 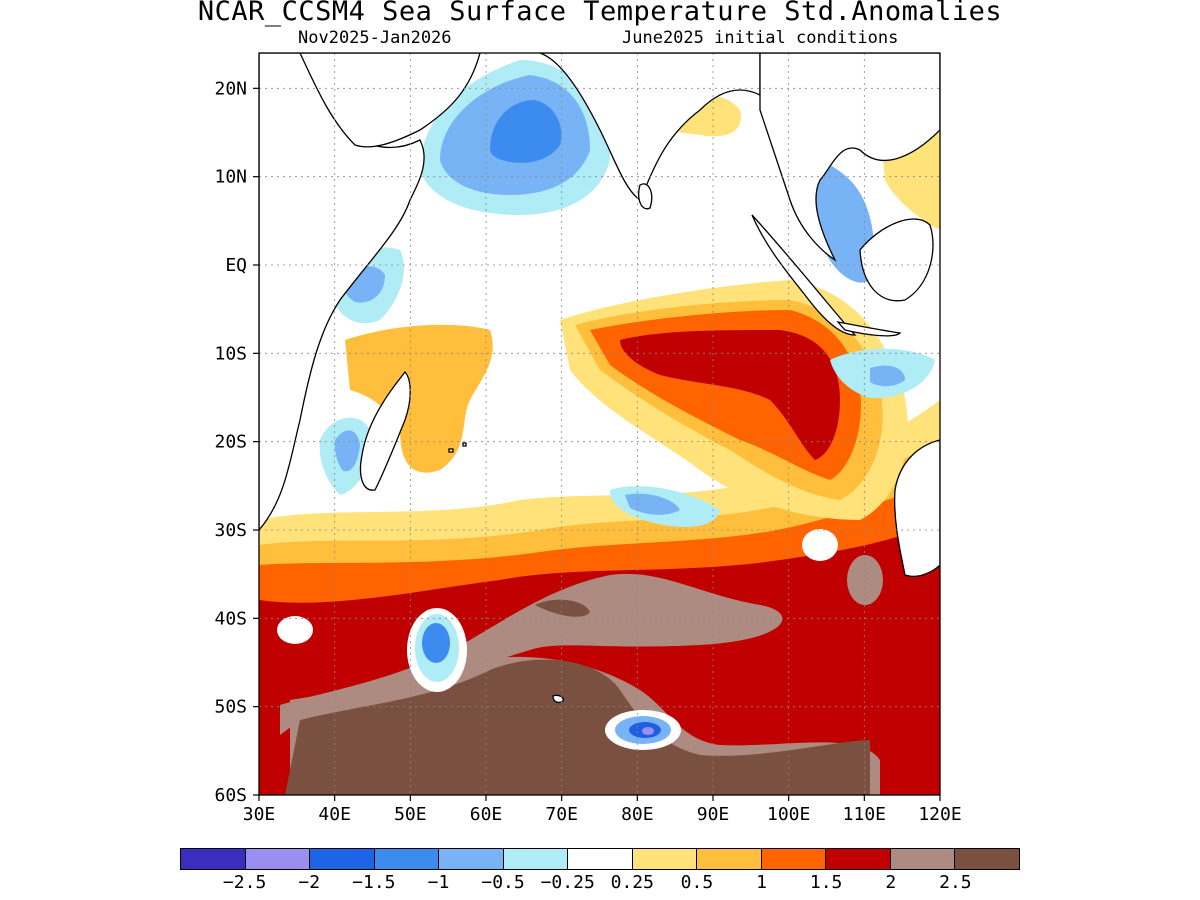 I want to click on anomaly-region-brown-south, so click(x=577, y=727).